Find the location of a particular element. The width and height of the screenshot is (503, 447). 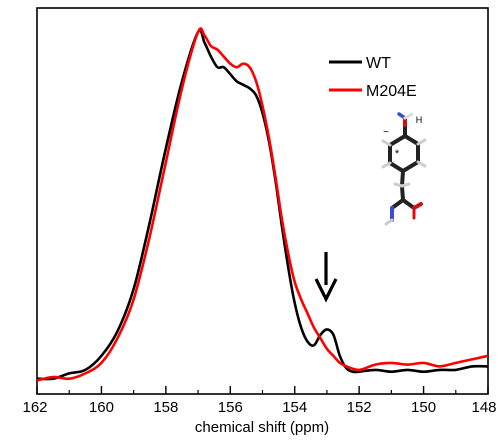

x-tick-label: 162 is located at coordinates (34, 407).